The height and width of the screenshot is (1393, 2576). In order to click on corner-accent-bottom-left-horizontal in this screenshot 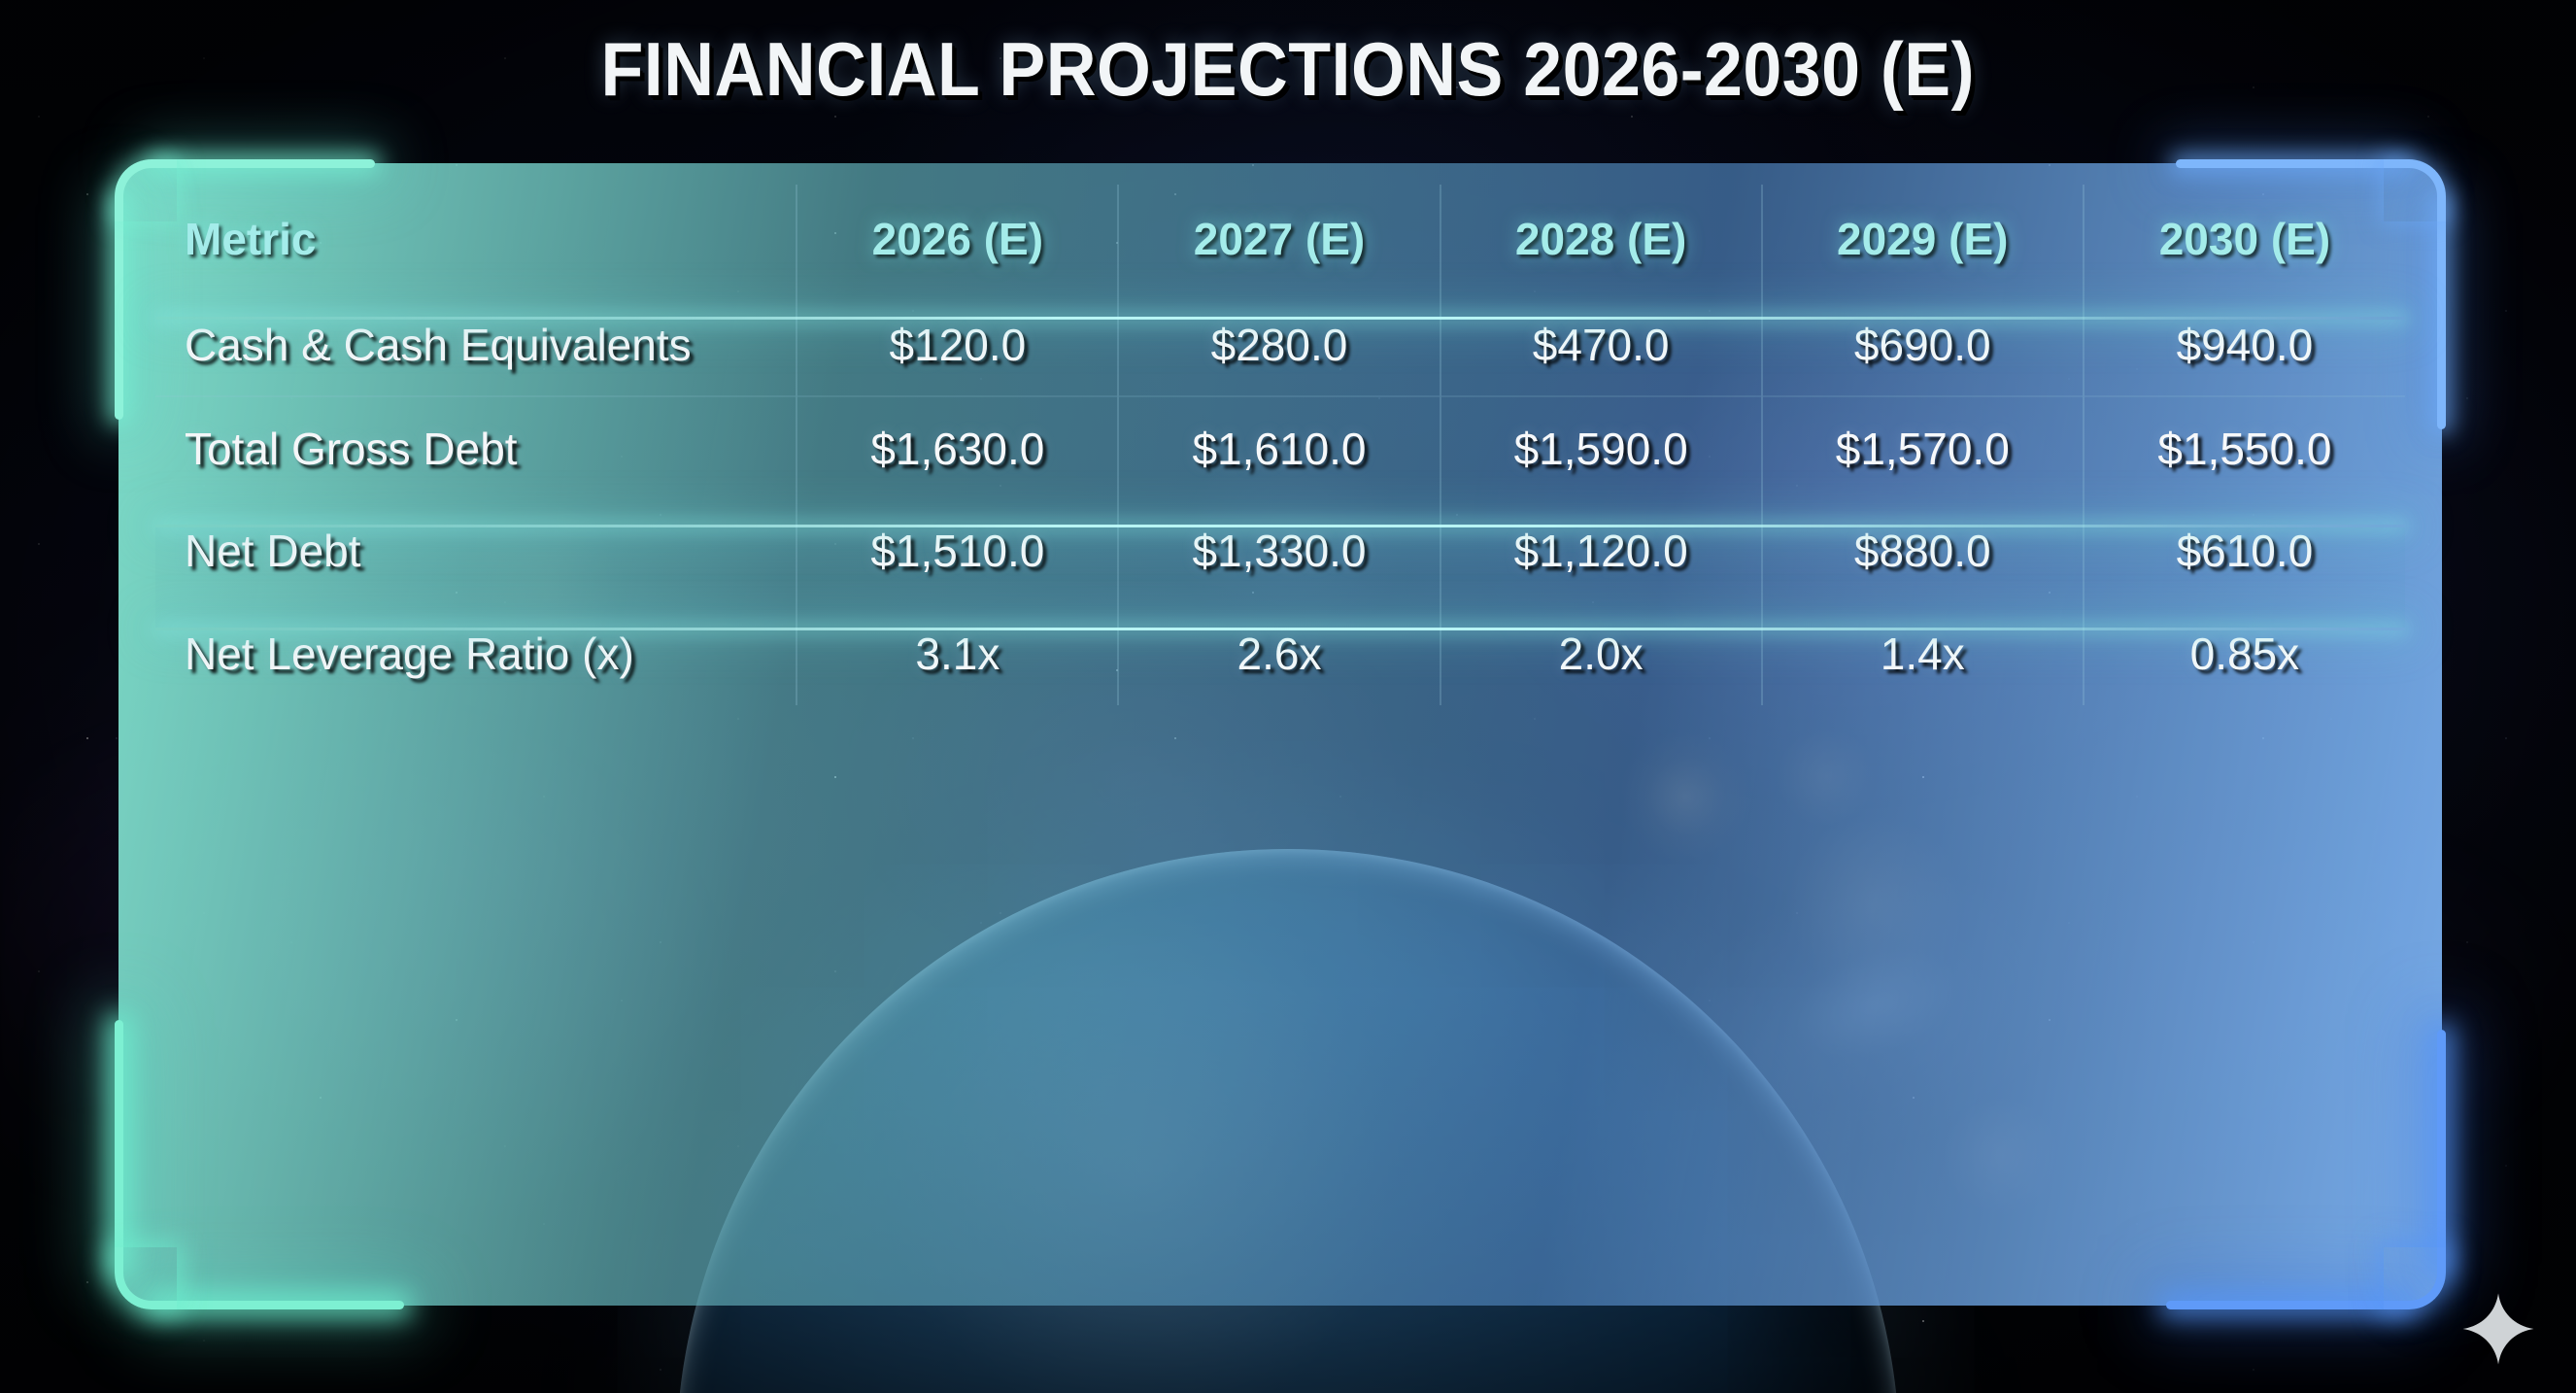, I will do `click(278, 1305)`.